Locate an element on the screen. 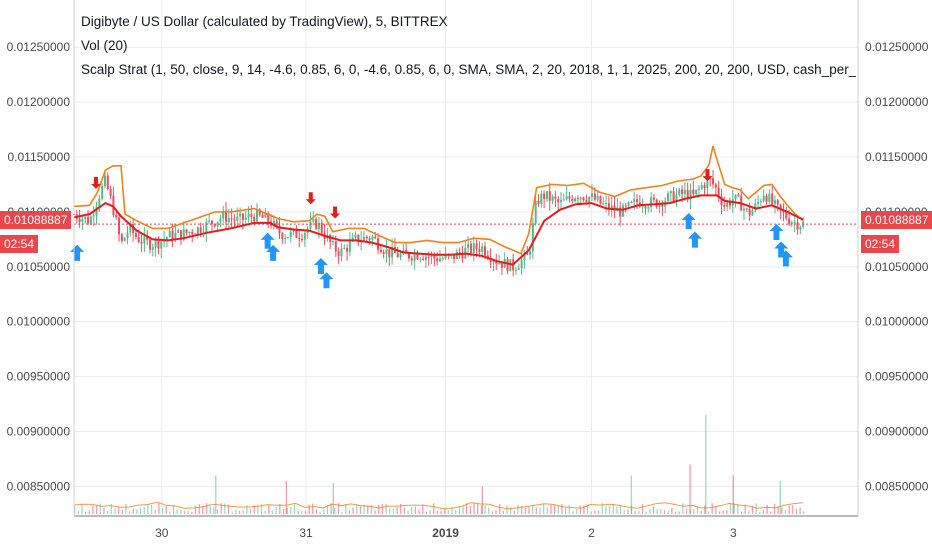 The width and height of the screenshot is (932, 550). volume-bar-spike is located at coordinates (333, 498).